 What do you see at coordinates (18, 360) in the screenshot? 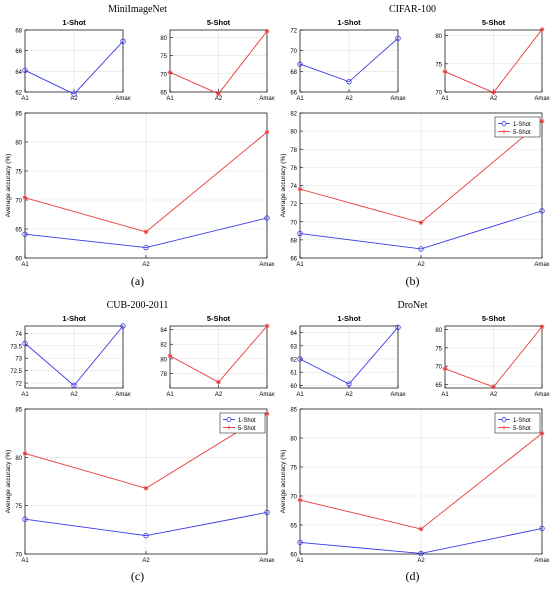
I see `y-tick-label: 73` at bounding box center [18, 360].